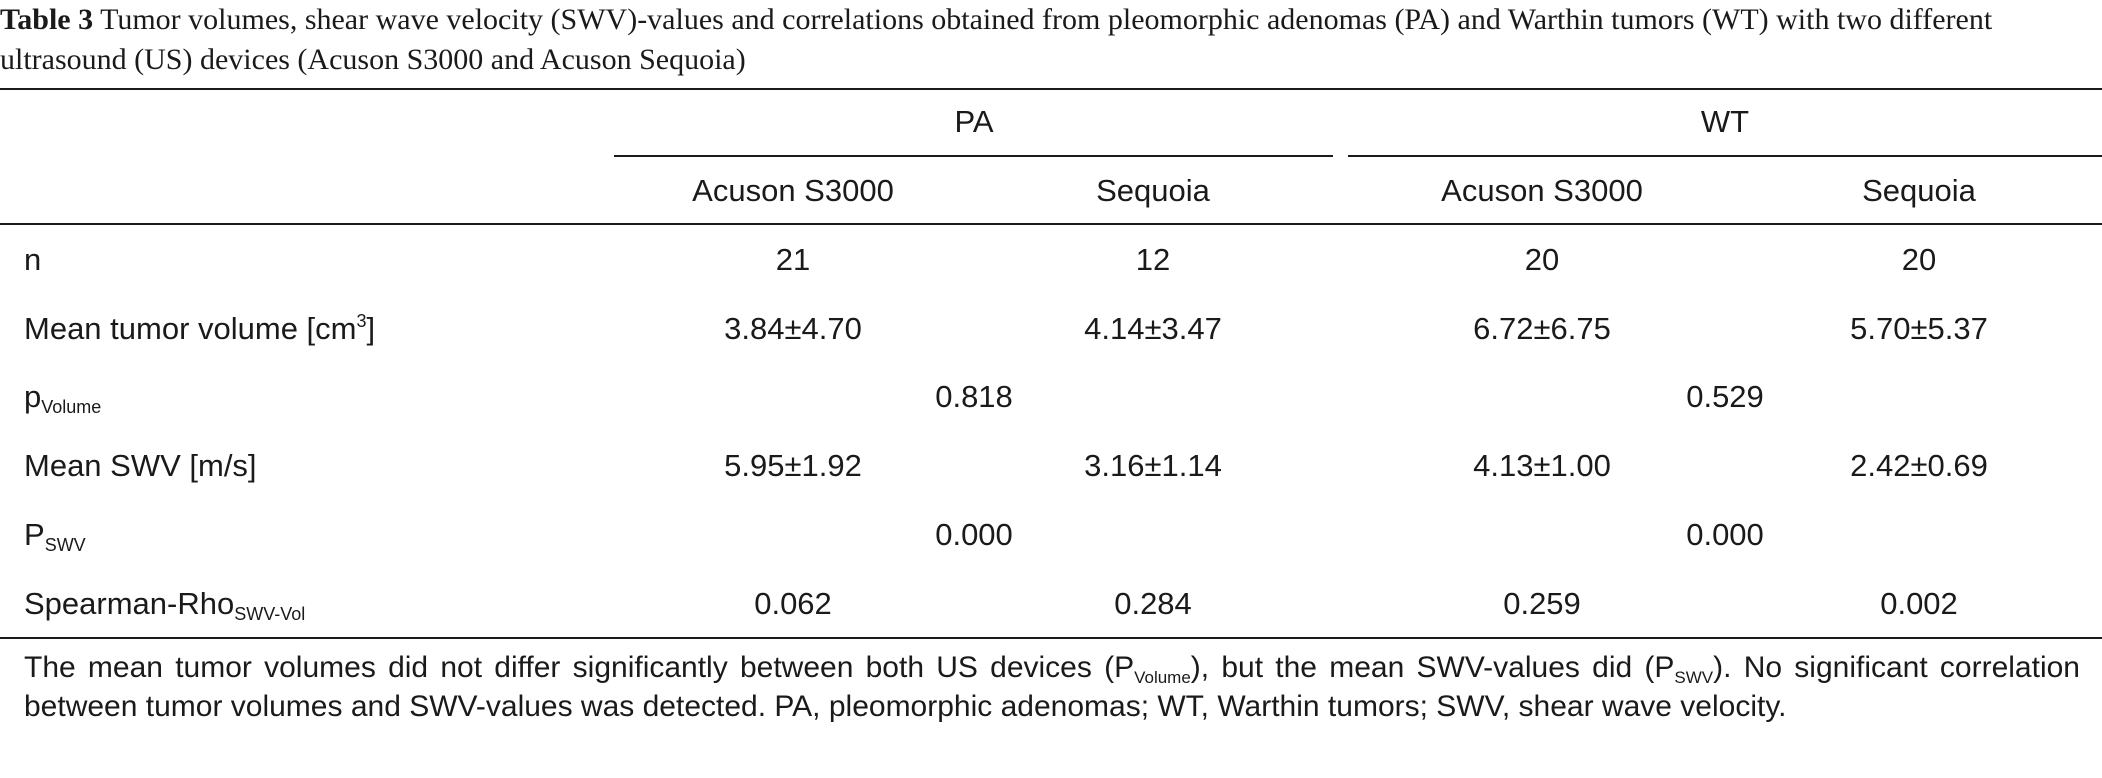  I want to click on pa-group-rule, so click(973, 156).